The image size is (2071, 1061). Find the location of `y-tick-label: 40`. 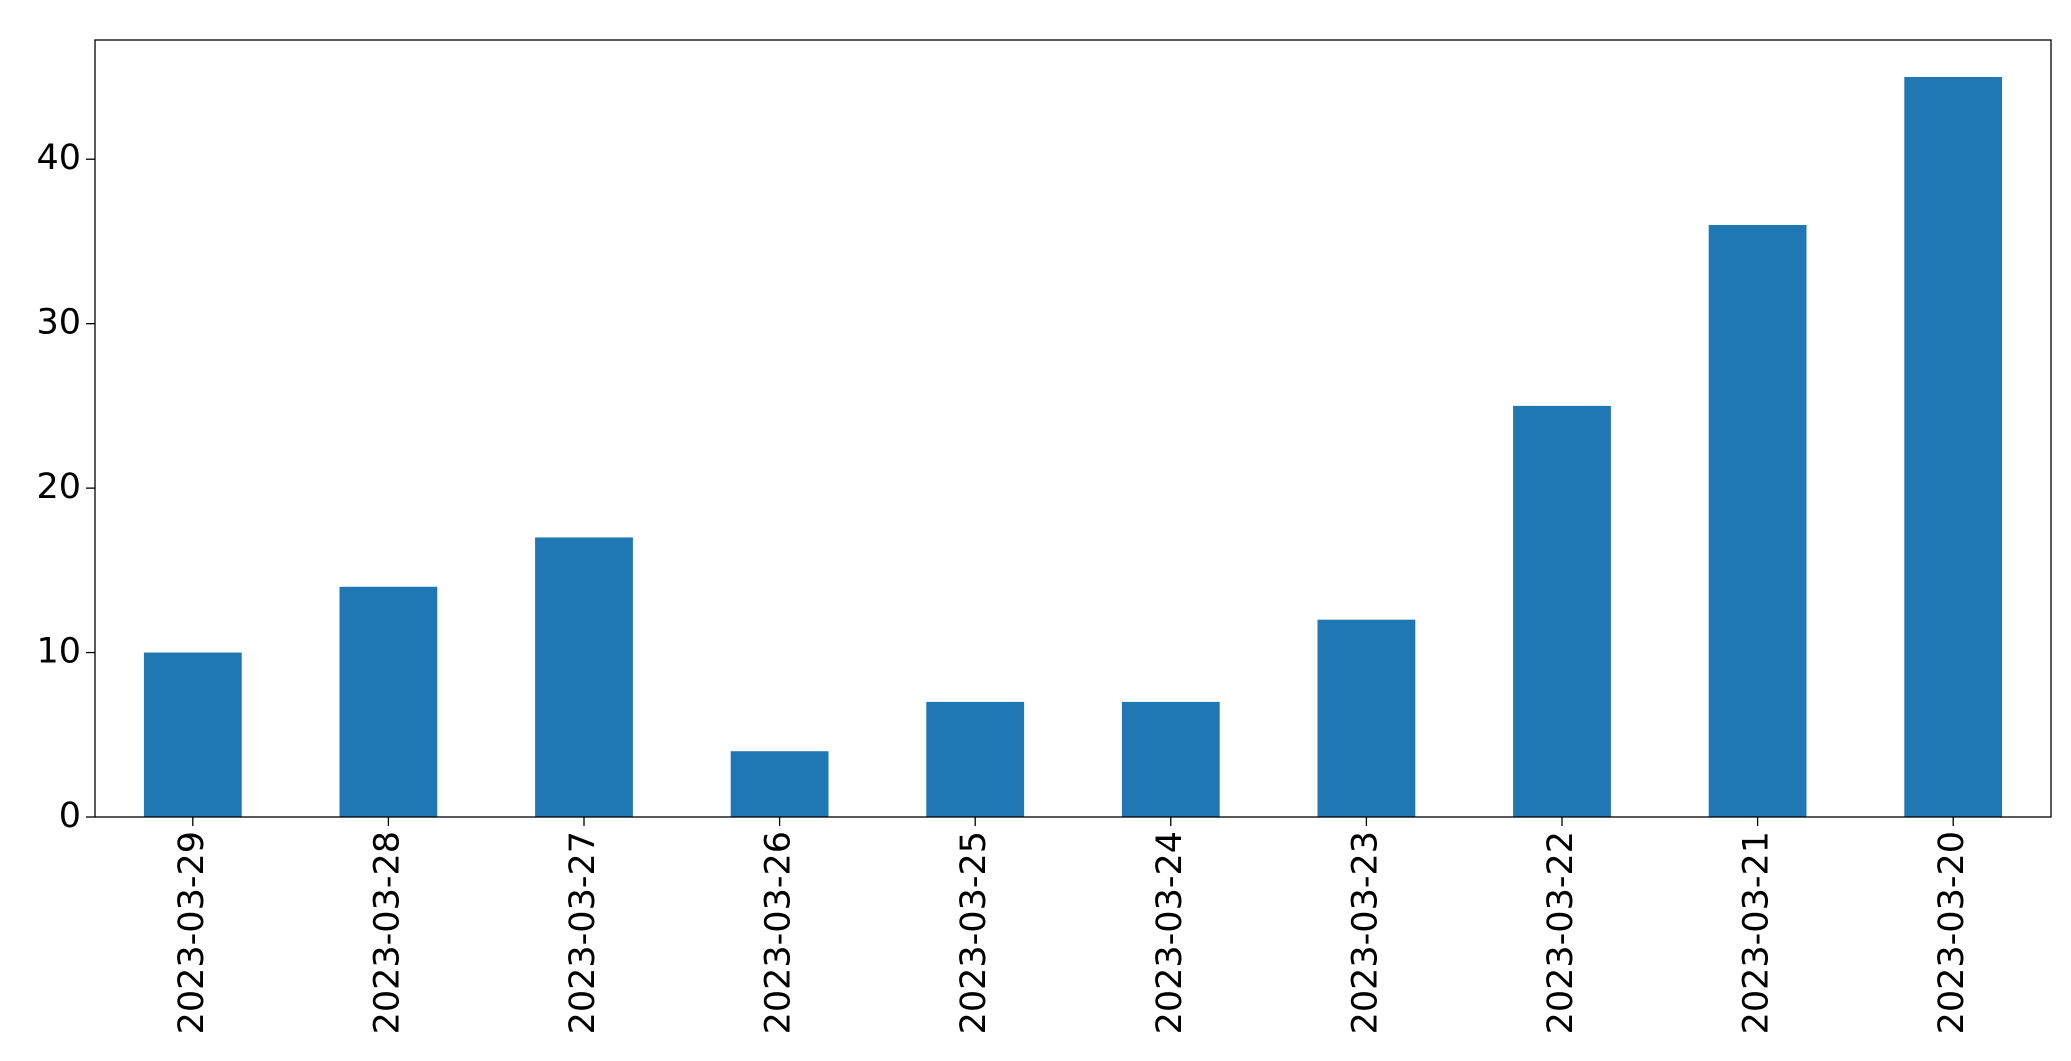

y-tick-label: 40 is located at coordinates (58, 158).